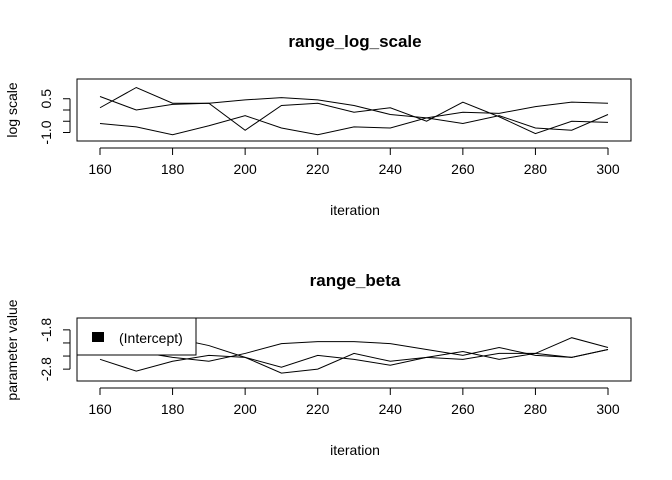  What do you see at coordinates (12, 109) in the screenshot?
I see `y-axis-label: log scale` at bounding box center [12, 109].